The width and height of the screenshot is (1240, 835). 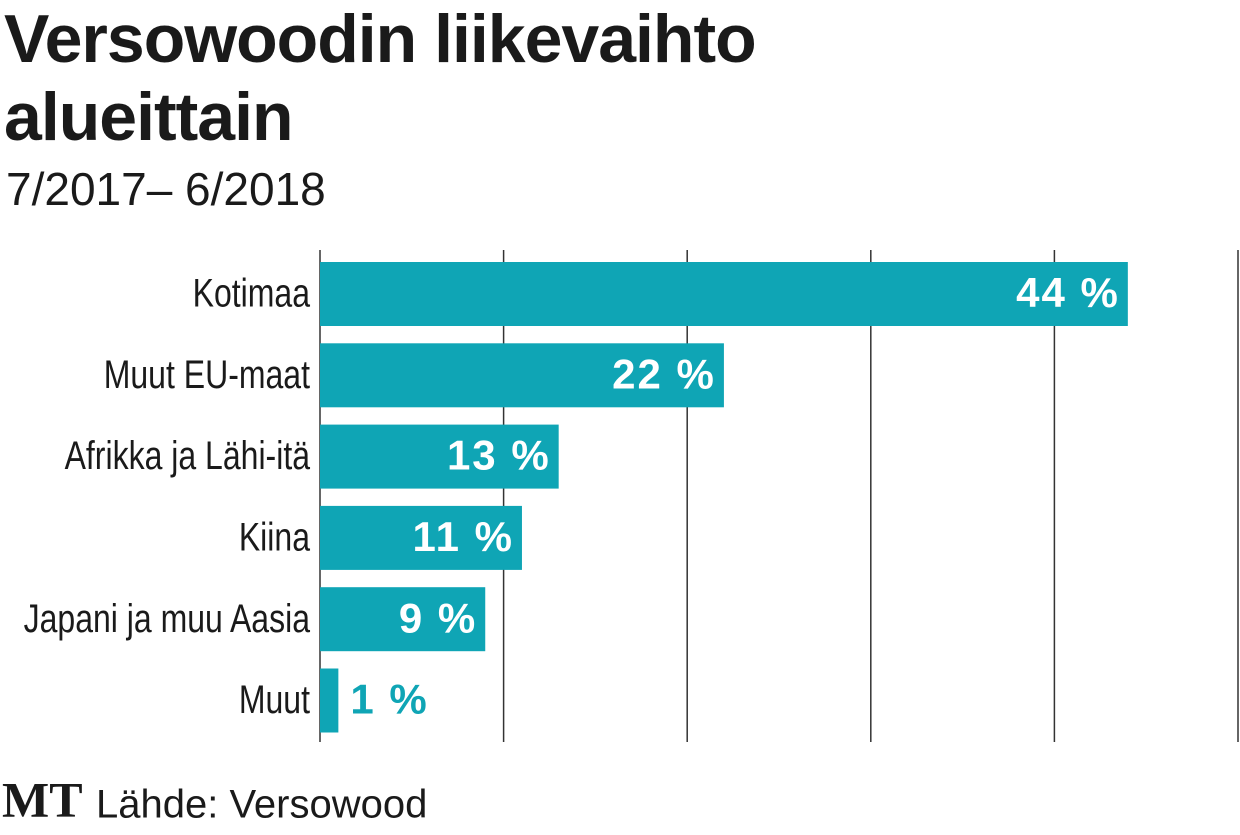 What do you see at coordinates (664, 373) in the screenshot?
I see `value-label: 22 %` at bounding box center [664, 373].